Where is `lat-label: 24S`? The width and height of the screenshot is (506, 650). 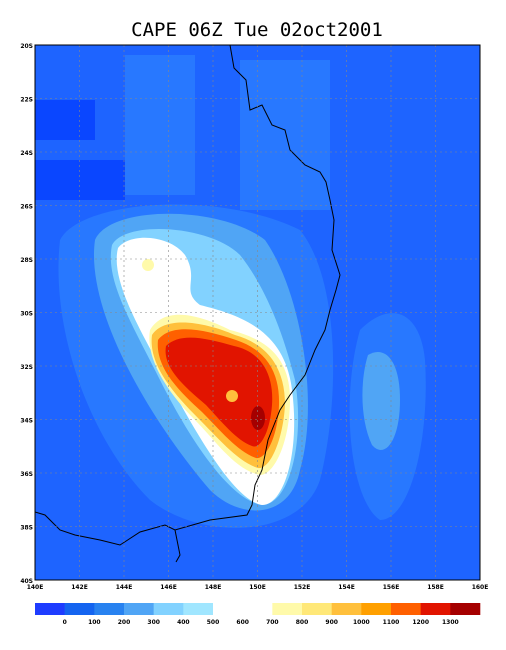
lat-label: 24S is located at coordinates (26, 153).